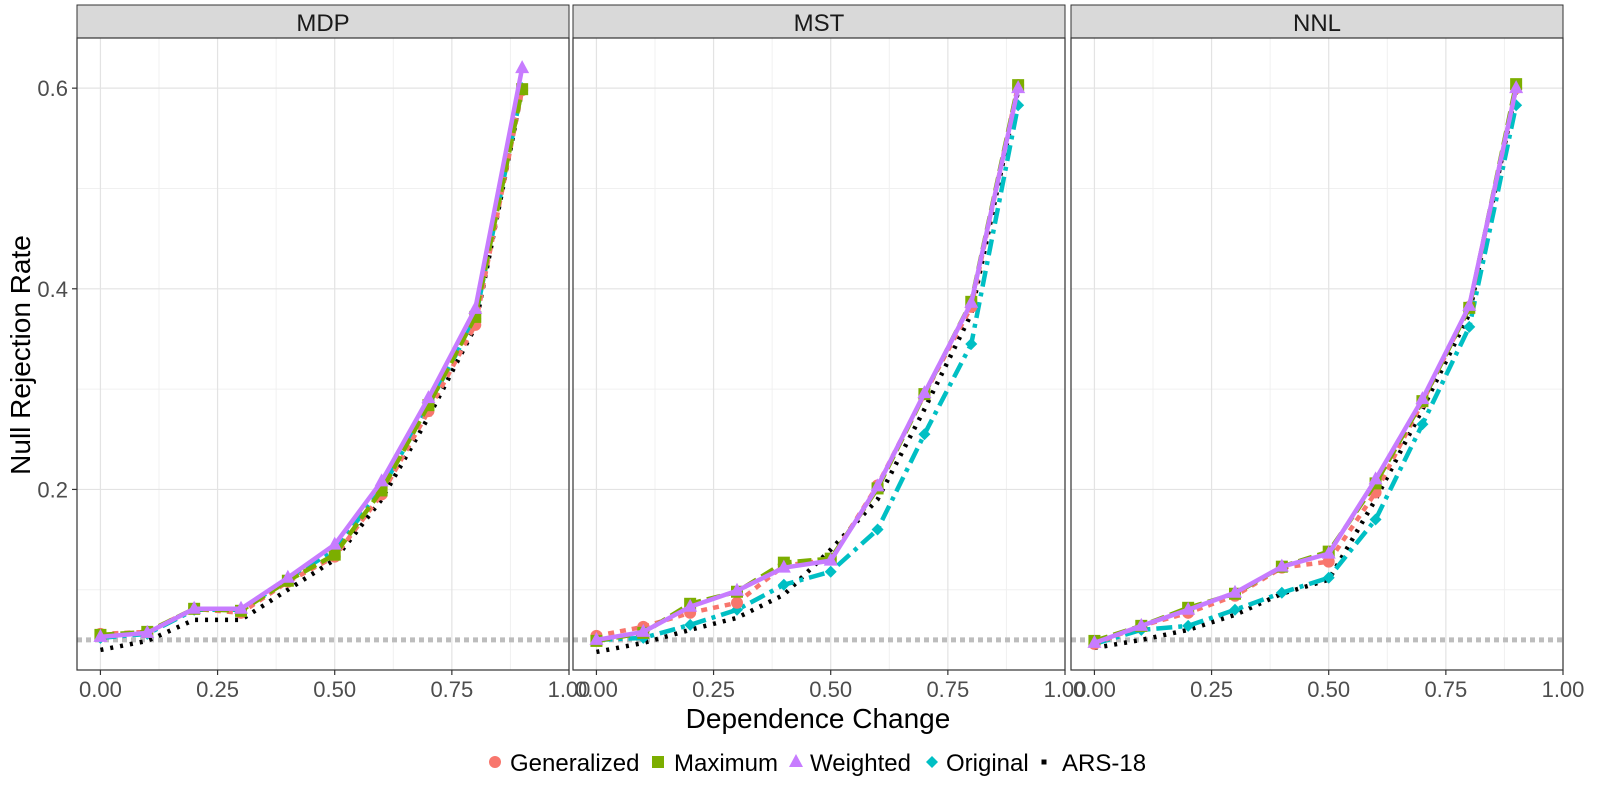  I want to click on legend-label: Generalized, so click(574, 763).